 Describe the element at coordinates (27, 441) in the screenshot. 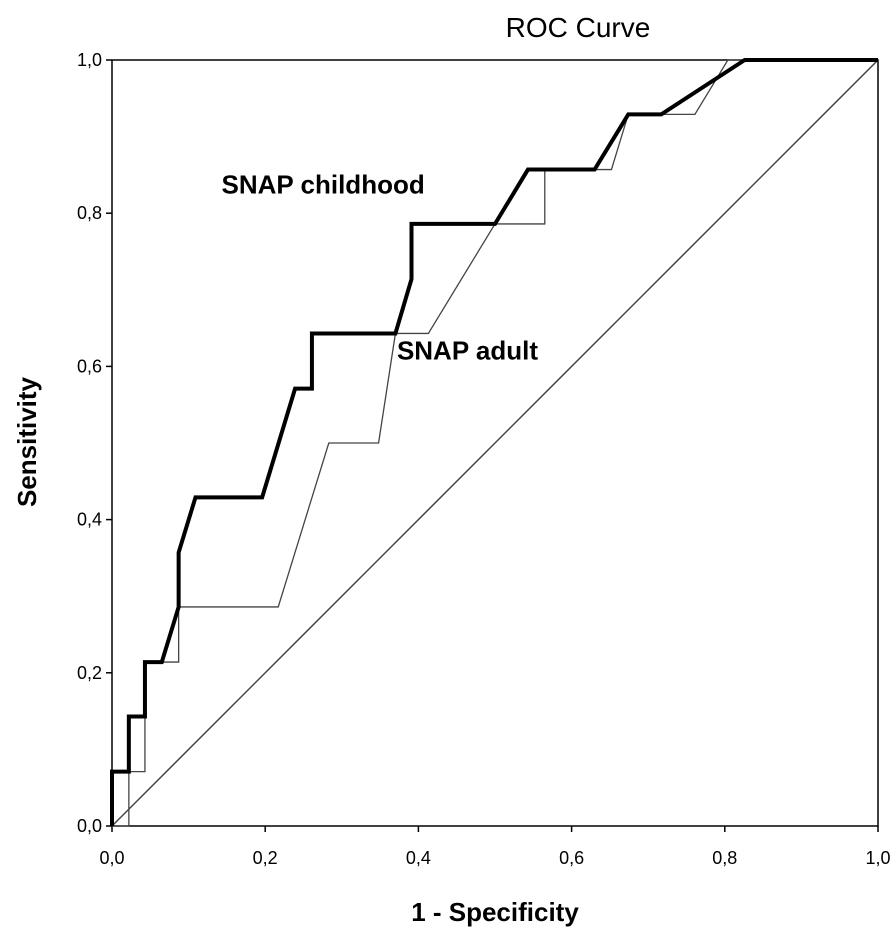

I see `y-axis-label: Sensitivity` at that location.